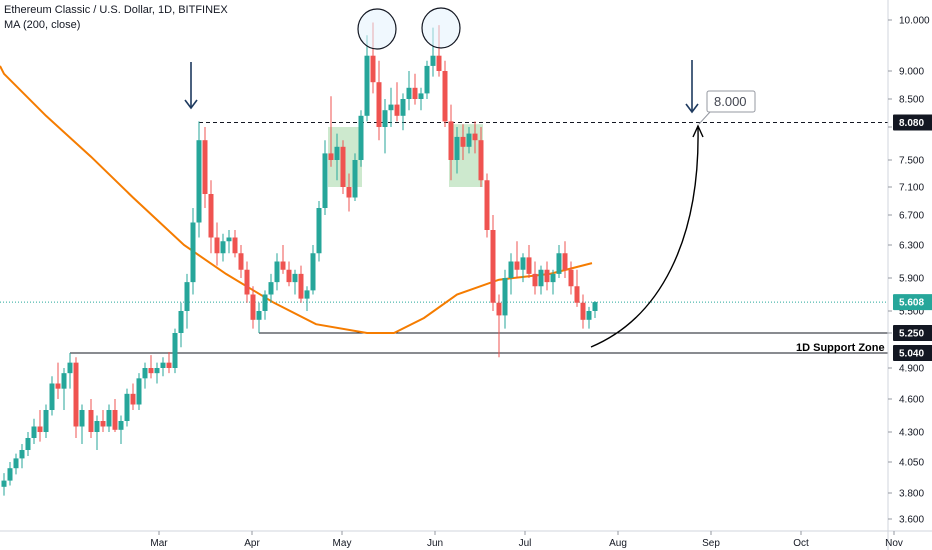  I want to click on time-tick-label: Apr, so click(252, 543).